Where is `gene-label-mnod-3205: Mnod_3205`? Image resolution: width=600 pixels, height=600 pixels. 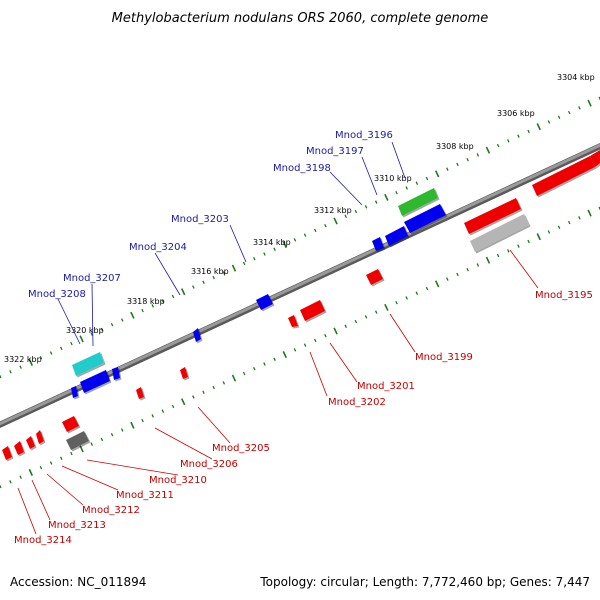 gene-label-mnod-3205: Mnod_3205 is located at coordinates (241, 448).